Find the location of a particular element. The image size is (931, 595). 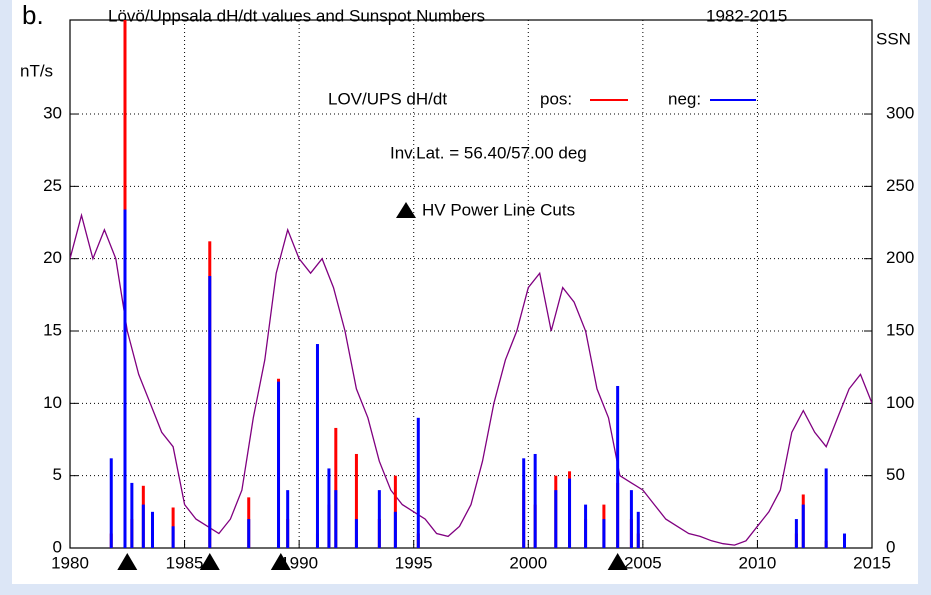

x-tick-label: 1980 is located at coordinates (70, 562).